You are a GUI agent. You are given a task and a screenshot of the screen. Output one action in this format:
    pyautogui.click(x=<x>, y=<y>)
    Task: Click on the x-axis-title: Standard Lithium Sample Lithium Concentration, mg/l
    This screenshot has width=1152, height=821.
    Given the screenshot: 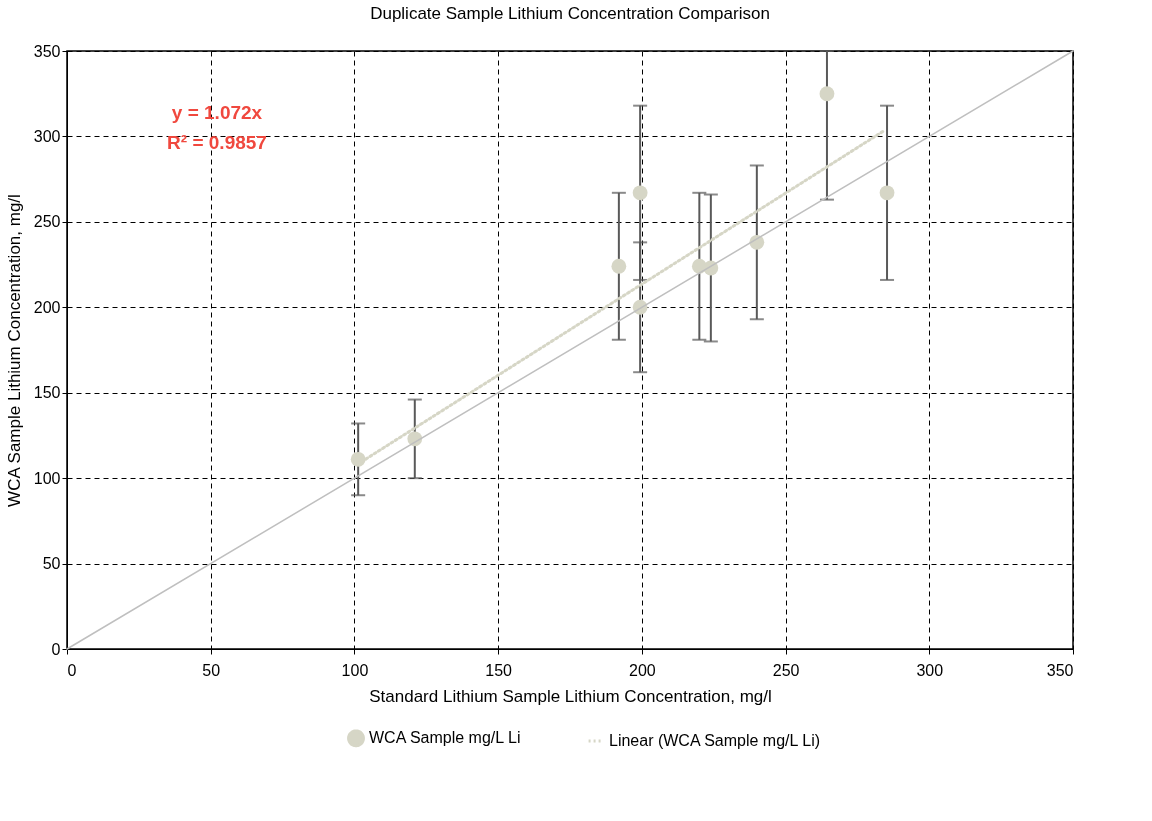 What is the action you would take?
    pyautogui.click(x=570, y=696)
    